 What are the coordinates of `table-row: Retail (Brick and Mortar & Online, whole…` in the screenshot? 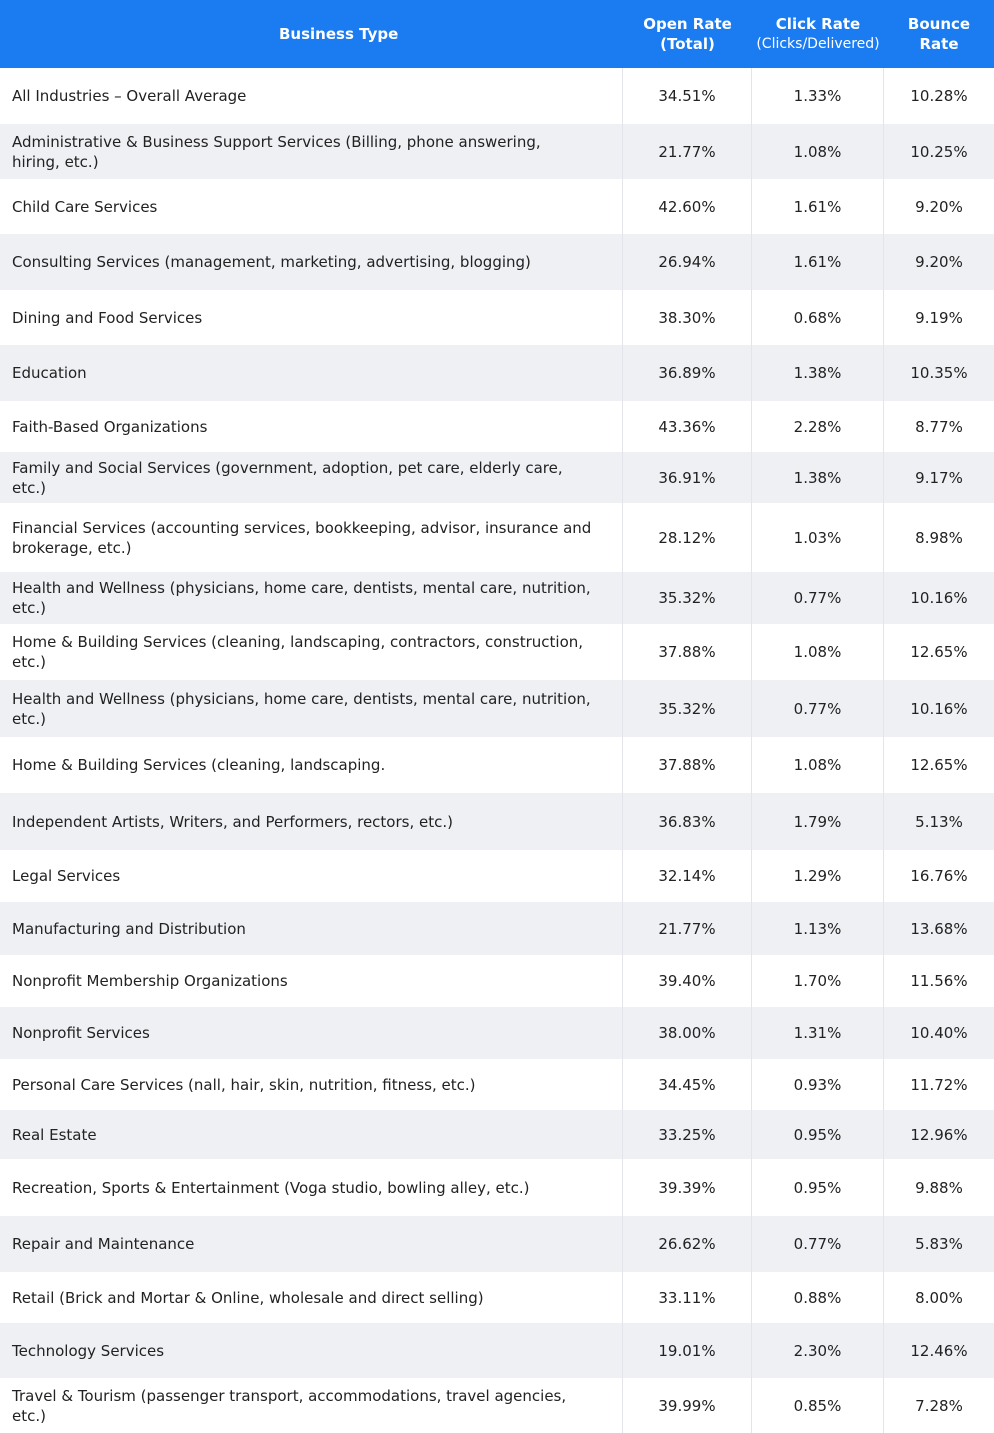 It's located at (497, 1297).